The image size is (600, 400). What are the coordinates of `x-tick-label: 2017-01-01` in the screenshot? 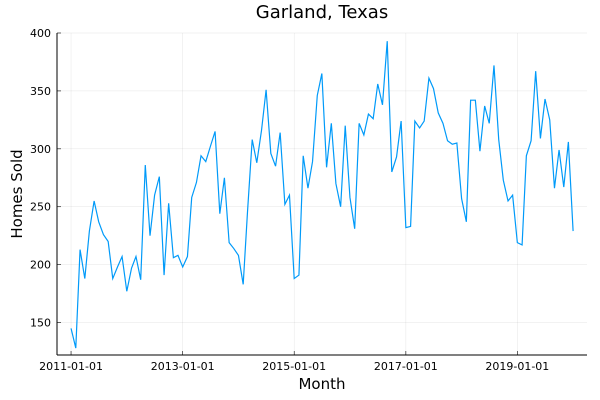 It's located at (406, 366).